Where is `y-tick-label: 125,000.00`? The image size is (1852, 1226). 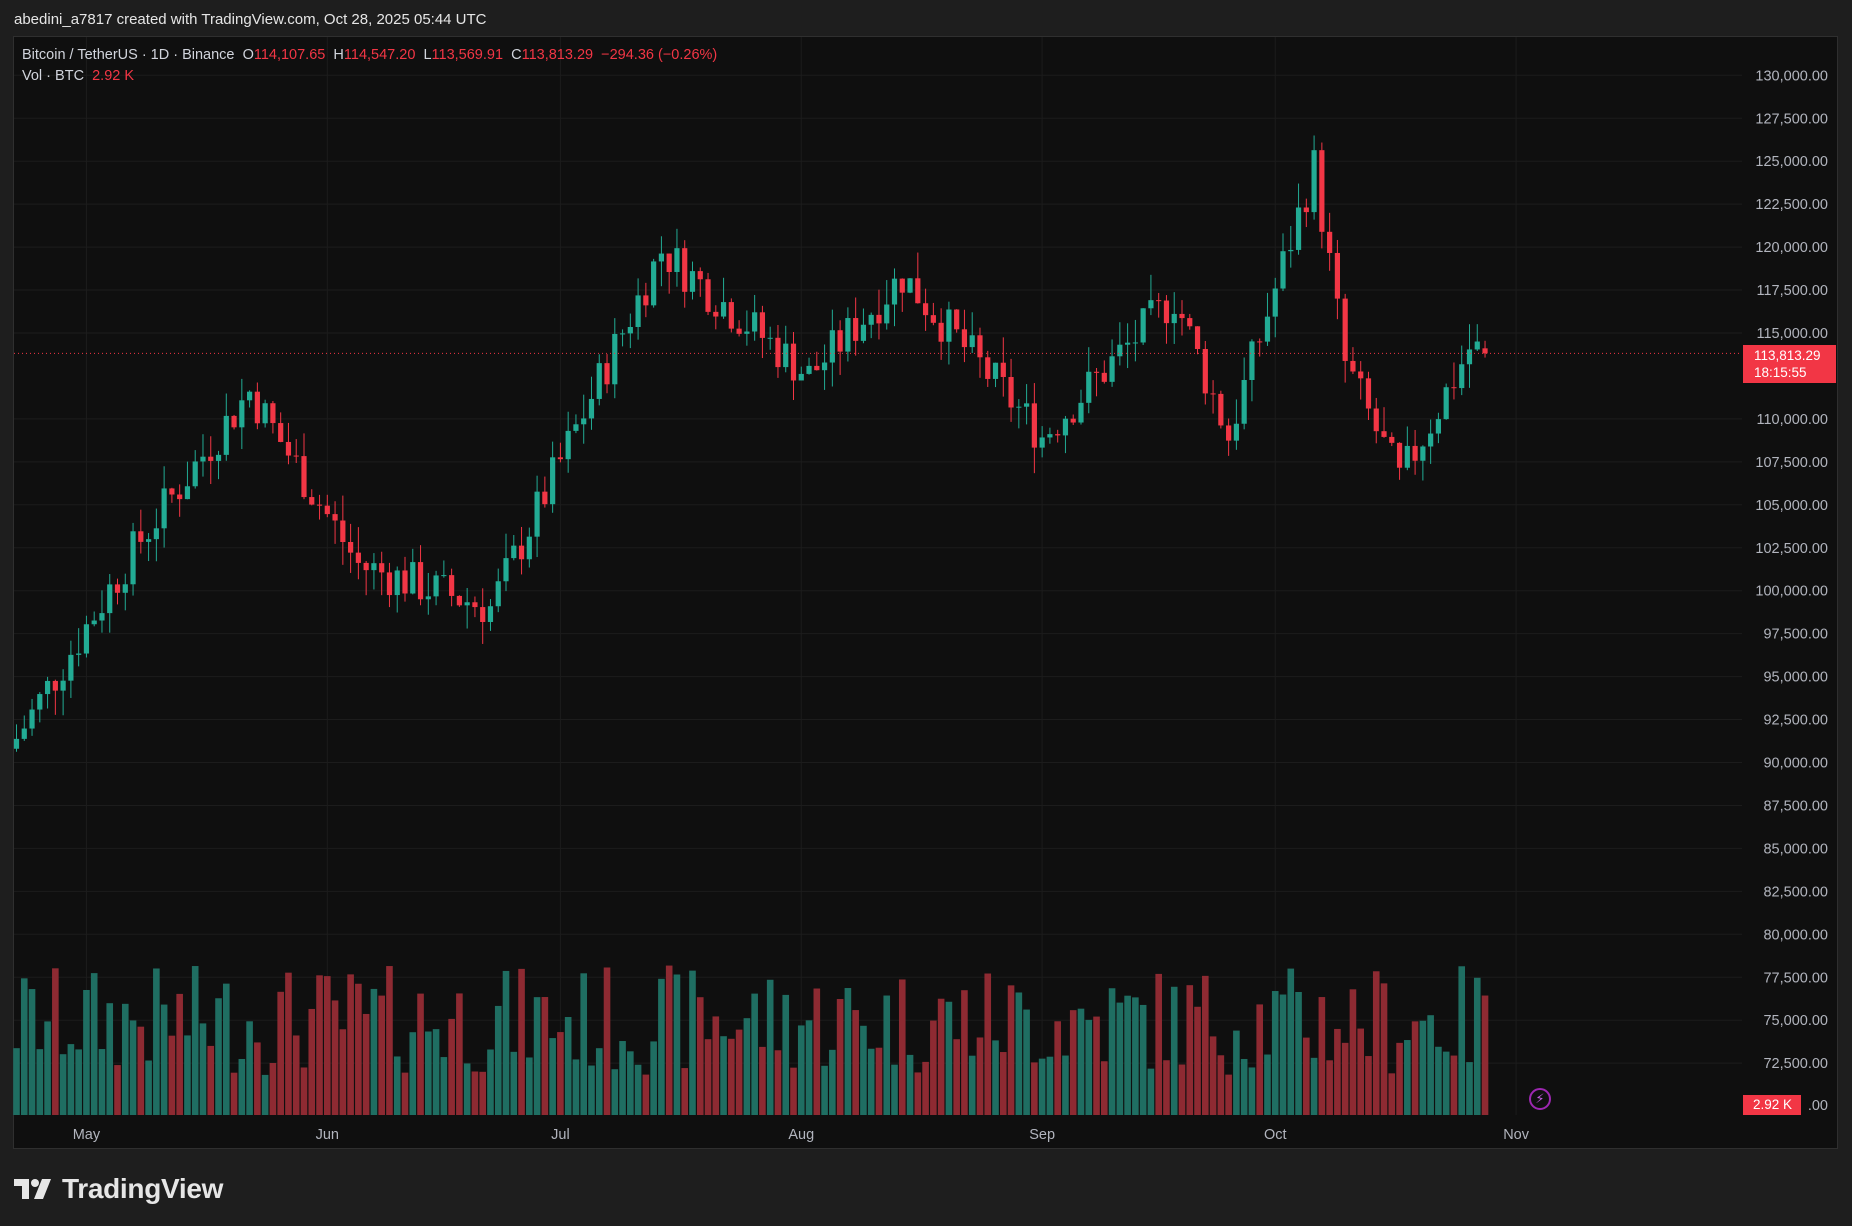
y-tick-label: 125,000.00 is located at coordinates (1791, 162).